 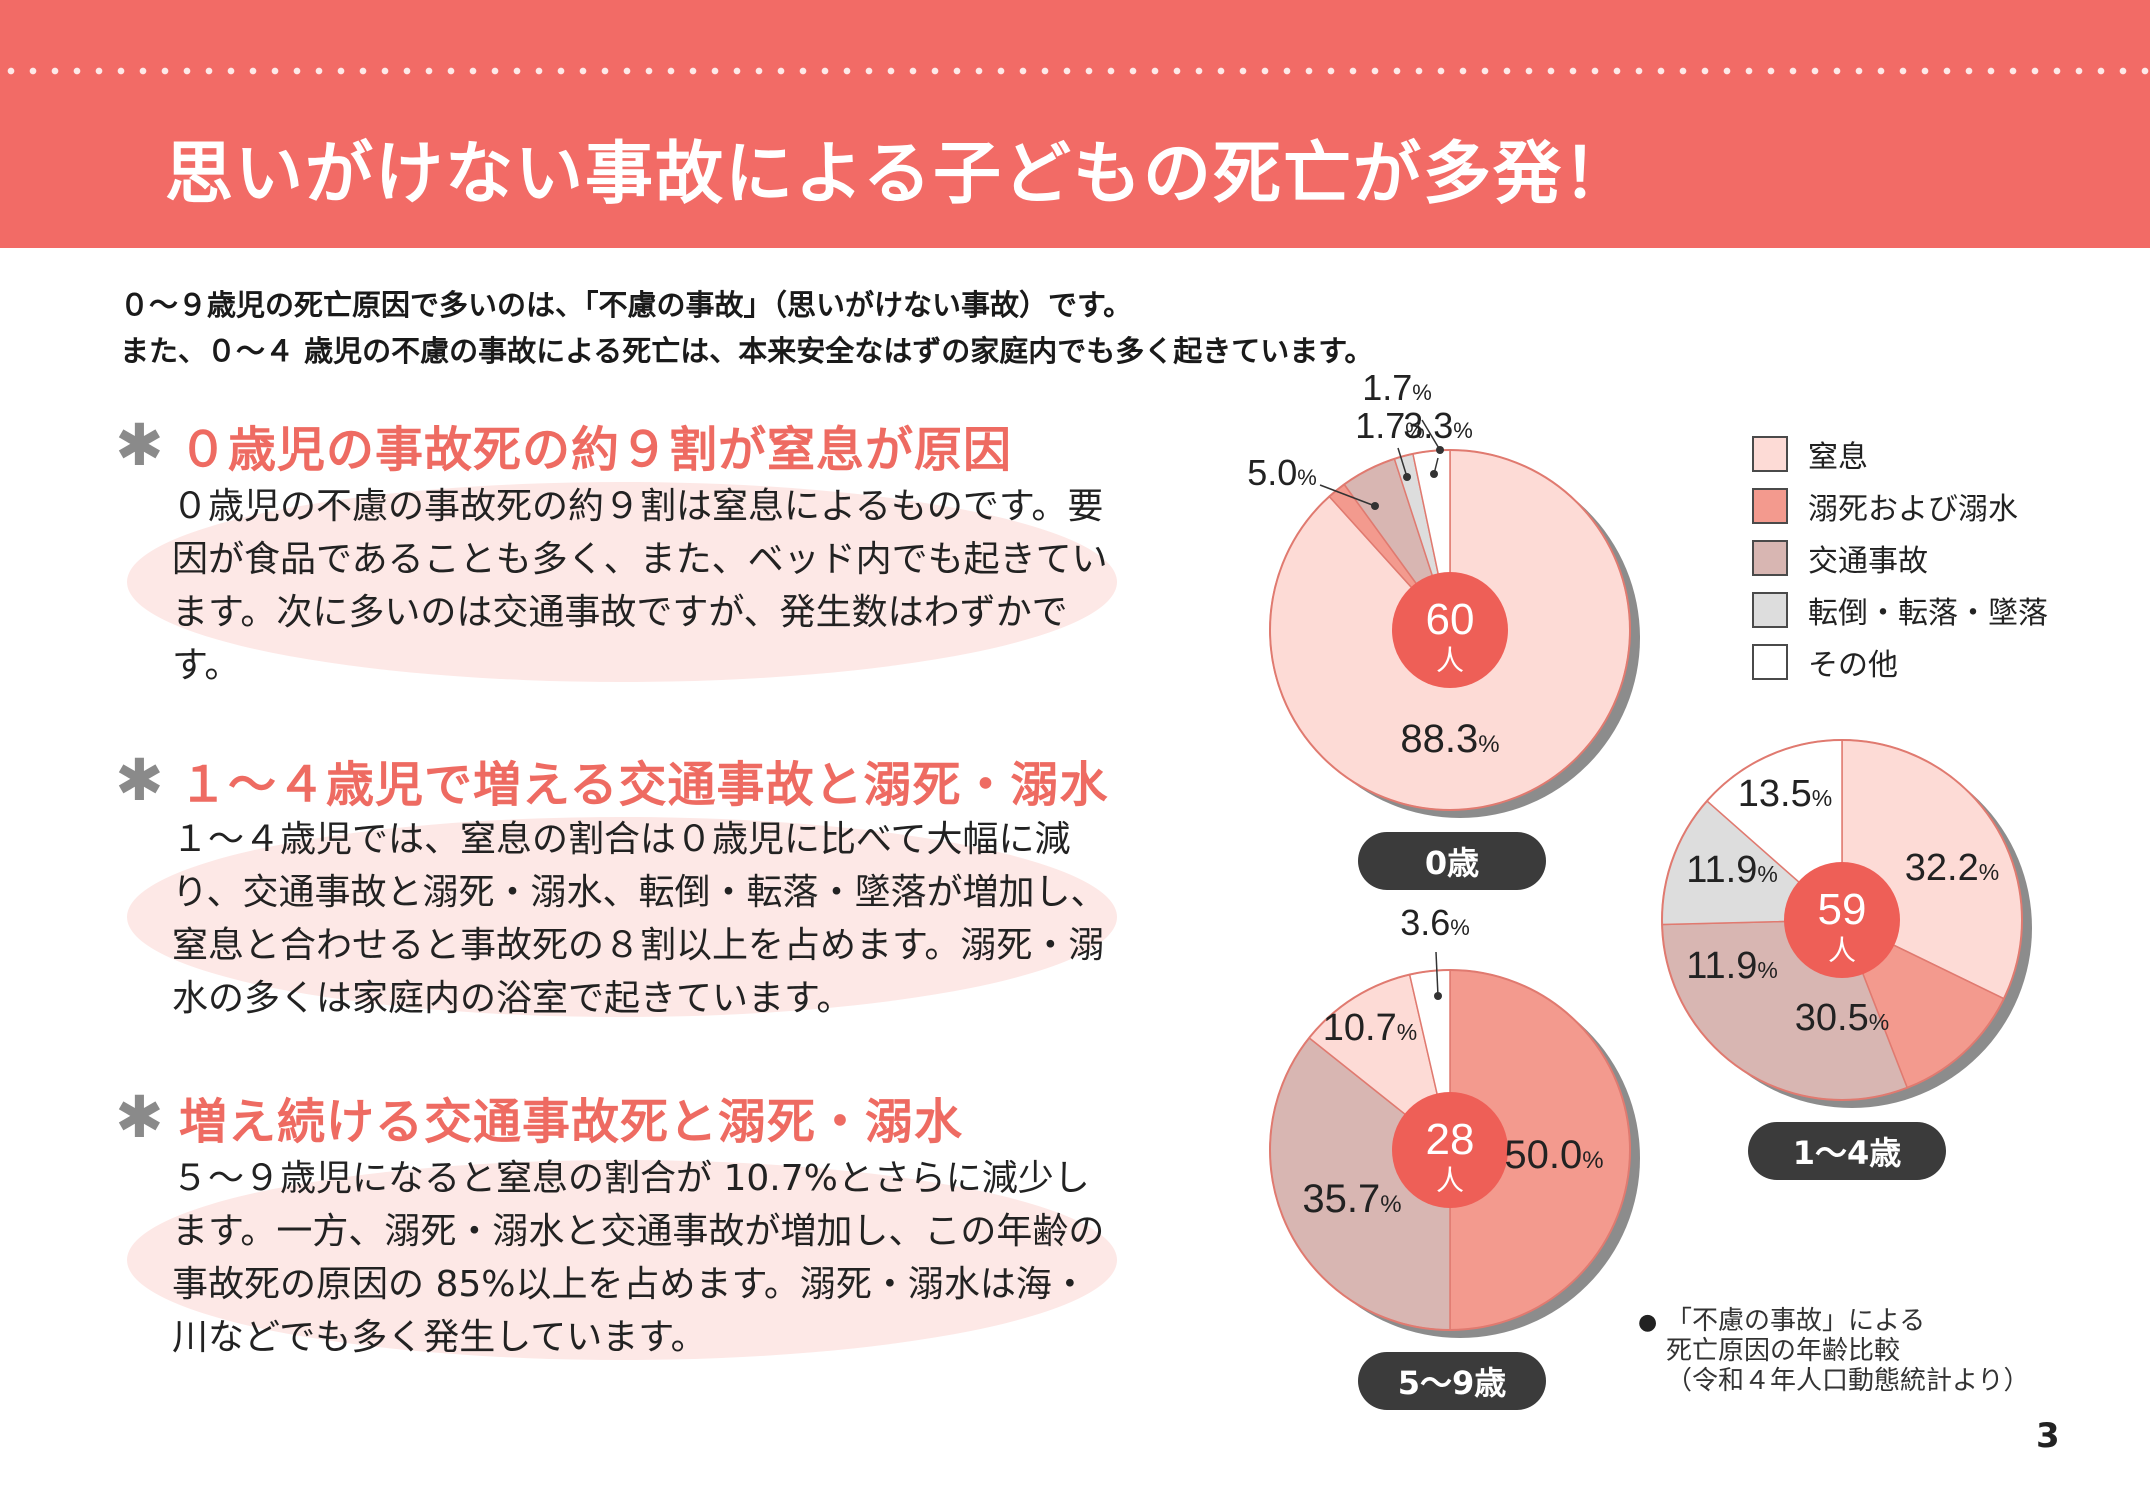 I want to click on section-title: １～４歳児で増える交通事故と溺死・溺水, so click(x=644, y=785).